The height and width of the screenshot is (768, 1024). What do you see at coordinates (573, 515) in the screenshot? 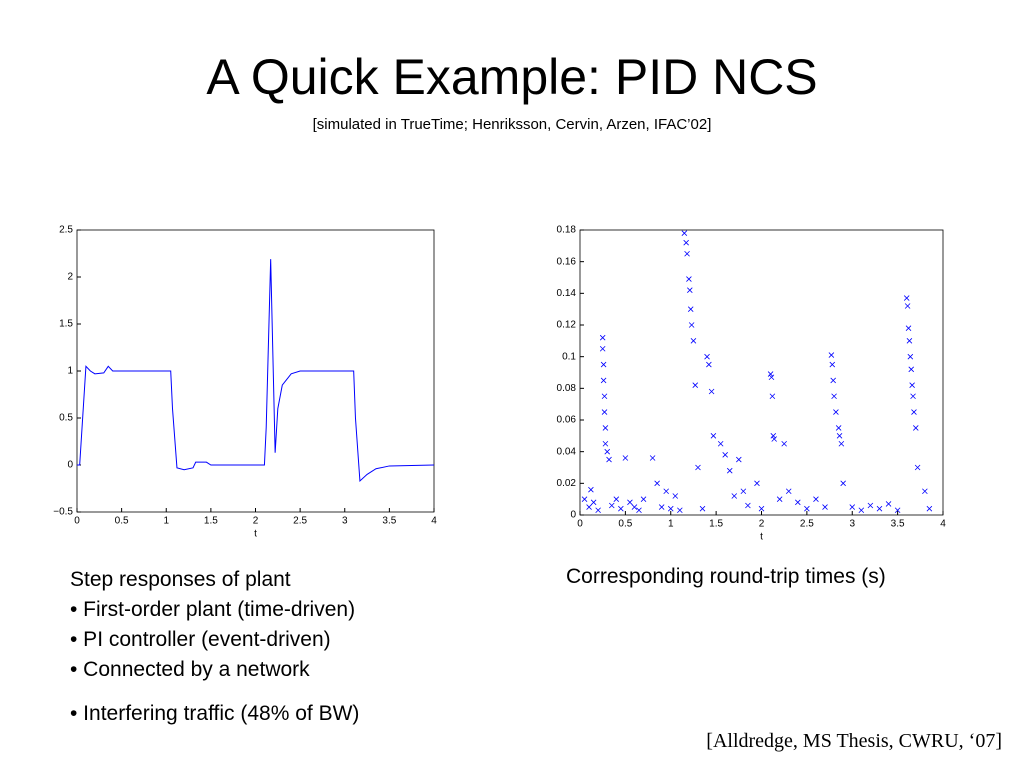
I see `y-tick-label: 0` at bounding box center [573, 515].